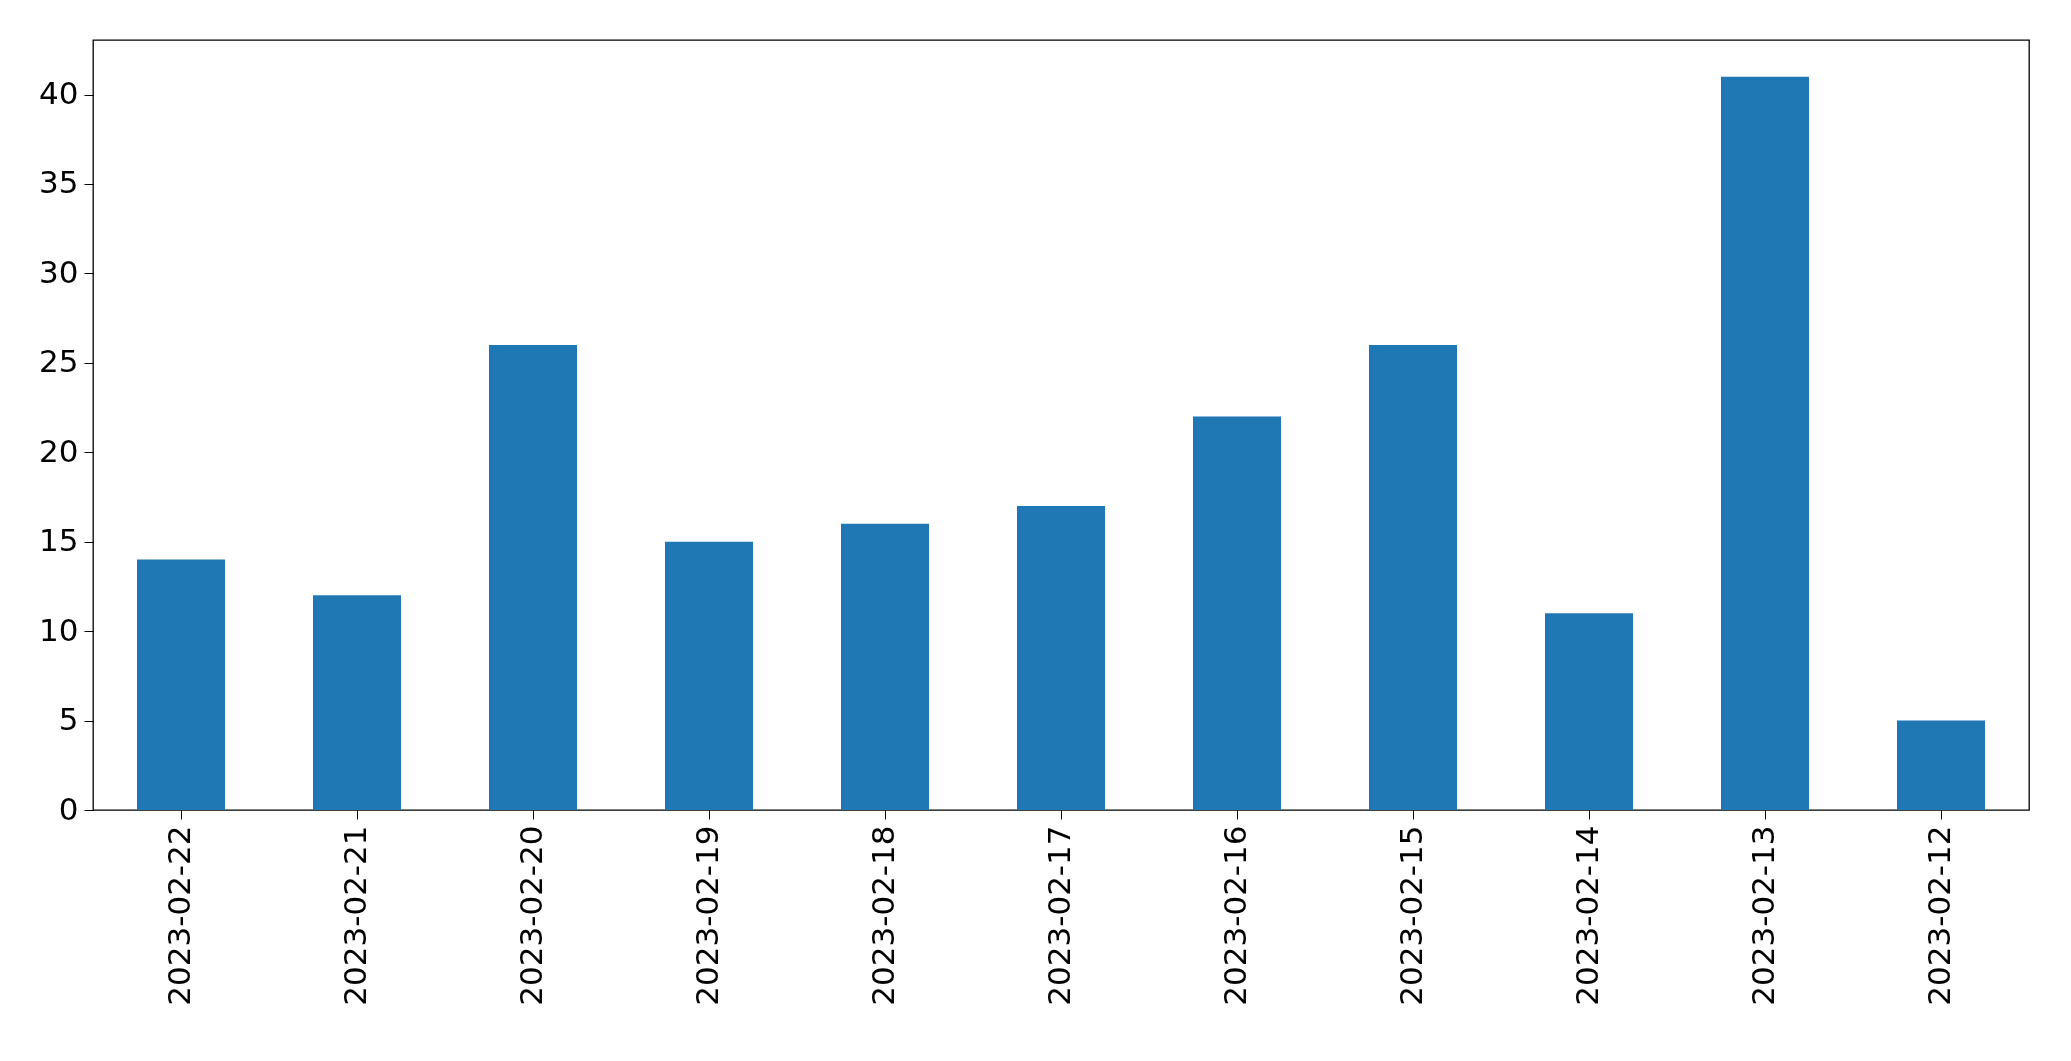 This screenshot has height=1061, width=2071. I want to click on y-tick-label: 0, so click(68, 808).